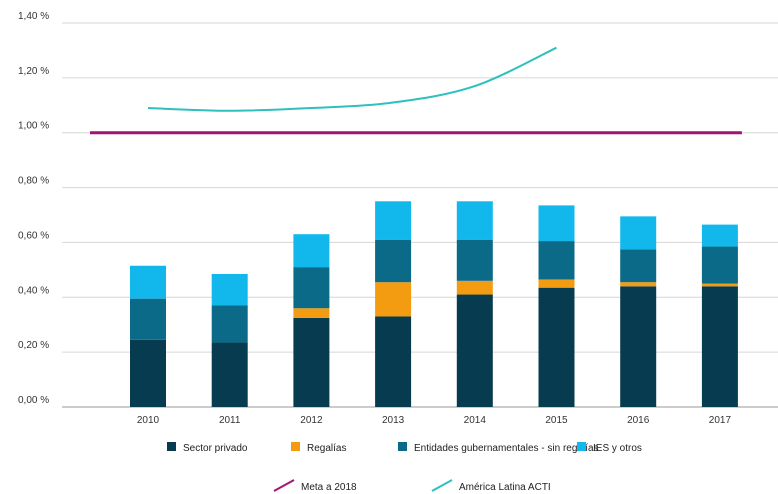  What do you see at coordinates (33, 290) in the screenshot?
I see `y-tick-label: 0,40 %` at bounding box center [33, 290].